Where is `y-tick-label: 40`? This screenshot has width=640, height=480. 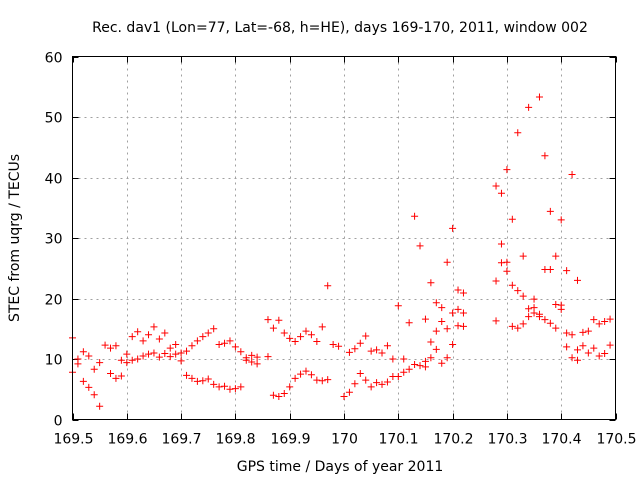 y-tick-label: 40 is located at coordinates (54, 180).